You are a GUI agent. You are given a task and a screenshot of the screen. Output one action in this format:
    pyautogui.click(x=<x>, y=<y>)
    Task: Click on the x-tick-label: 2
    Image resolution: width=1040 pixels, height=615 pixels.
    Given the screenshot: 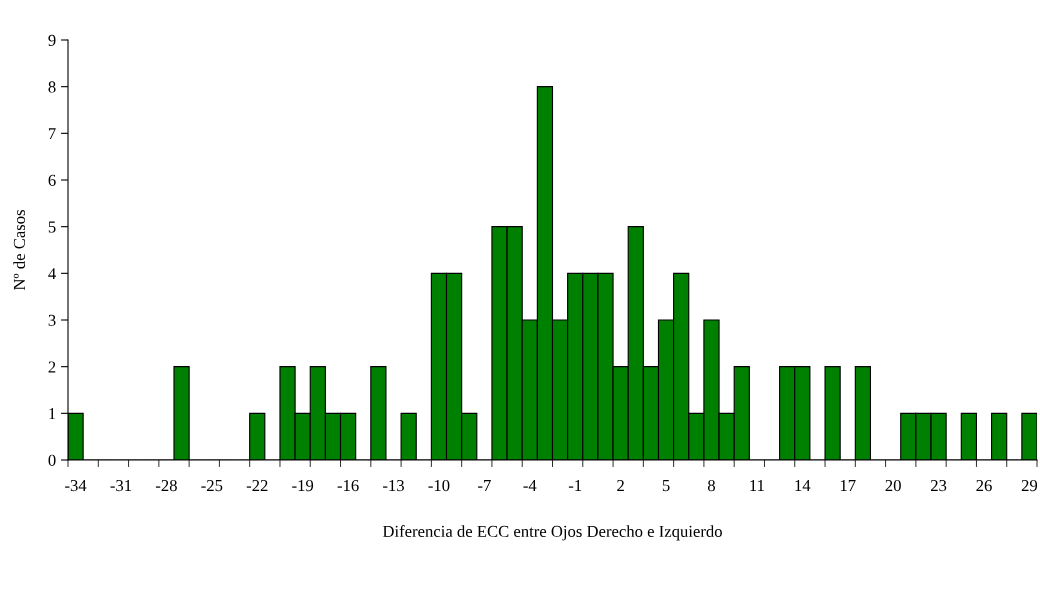 What is the action you would take?
    pyautogui.click(x=620, y=485)
    